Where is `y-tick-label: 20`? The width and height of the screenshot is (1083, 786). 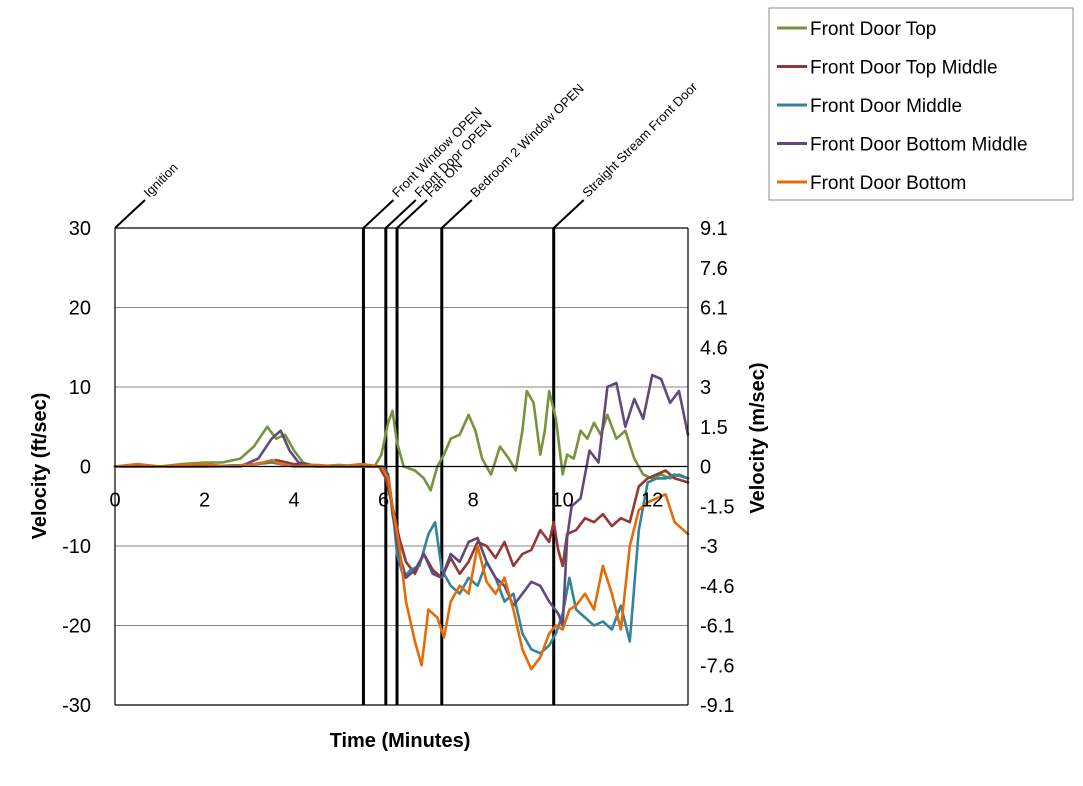 y-tick-label: 20 is located at coordinates (80, 309).